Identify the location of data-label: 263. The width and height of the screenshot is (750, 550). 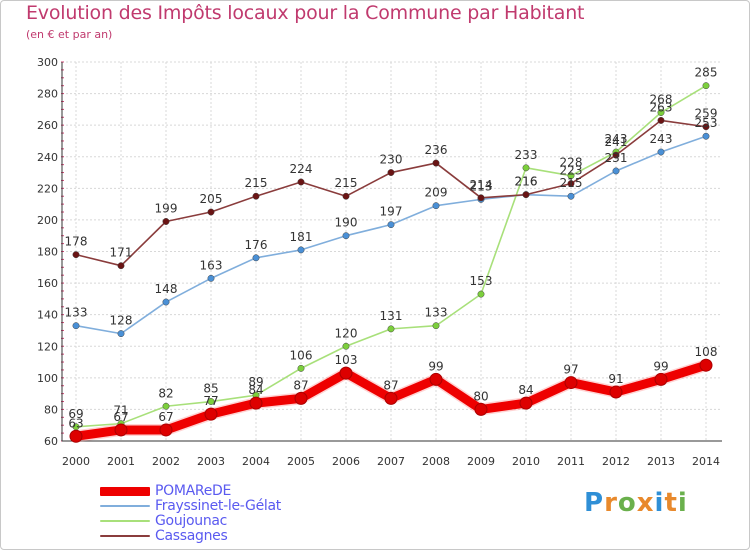
(661, 107).